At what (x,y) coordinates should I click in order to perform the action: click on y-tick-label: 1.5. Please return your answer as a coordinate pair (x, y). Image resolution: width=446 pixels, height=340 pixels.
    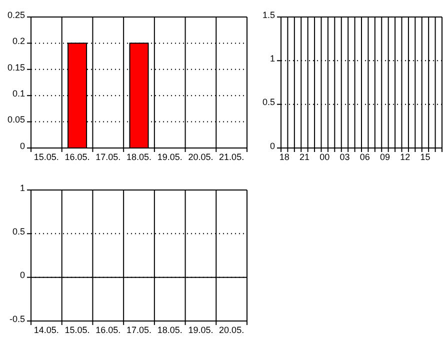
    Looking at the image, I should click on (268, 15).